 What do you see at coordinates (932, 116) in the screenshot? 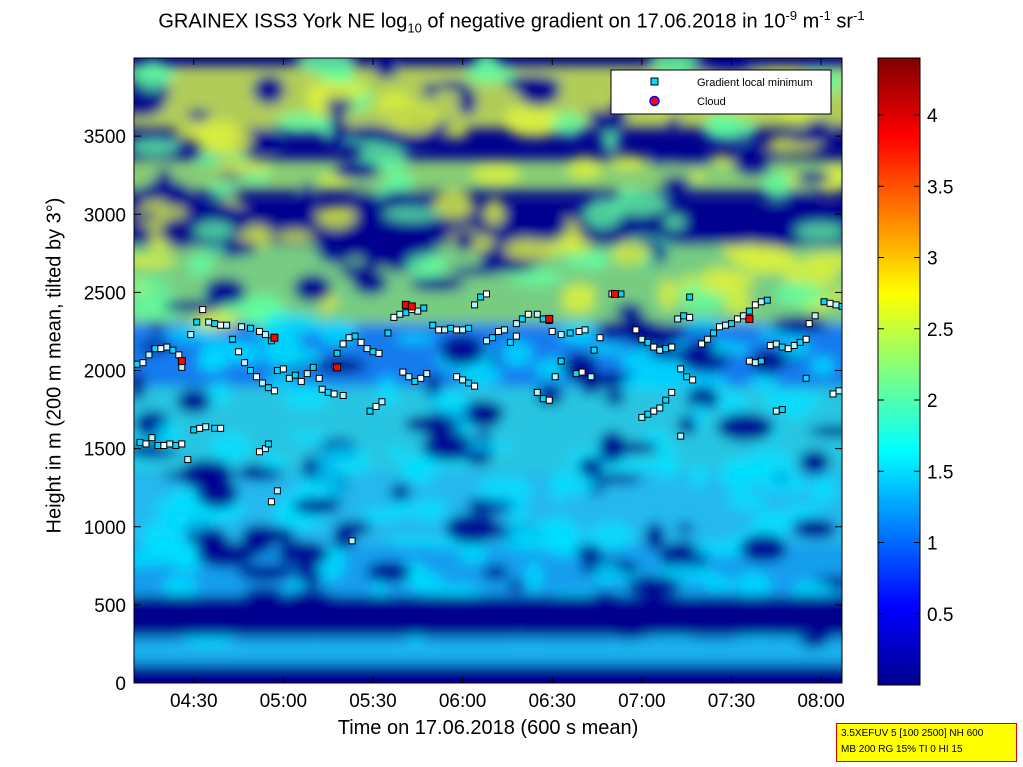
I see `colorbar-tick-label: 4` at bounding box center [932, 116].